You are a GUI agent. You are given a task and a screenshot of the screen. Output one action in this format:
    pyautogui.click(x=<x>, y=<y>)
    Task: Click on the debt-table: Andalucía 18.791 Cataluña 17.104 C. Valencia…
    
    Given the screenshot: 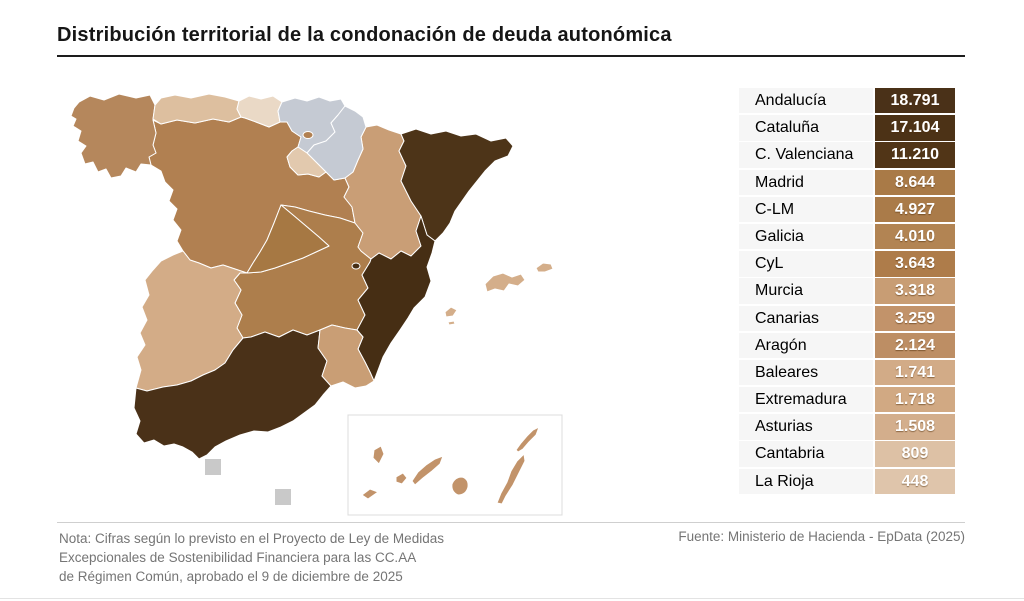 What is the action you would take?
    pyautogui.click(x=847, y=291)
    